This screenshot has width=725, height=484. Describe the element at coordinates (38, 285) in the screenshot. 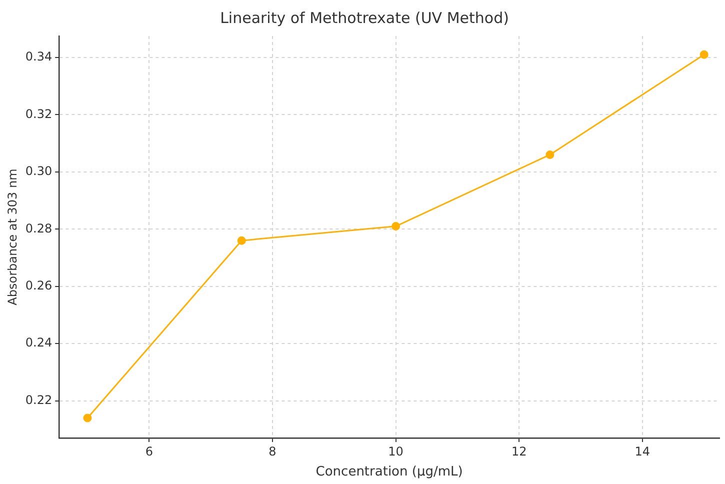

I see `y-tick-label: 0.26` at that location.